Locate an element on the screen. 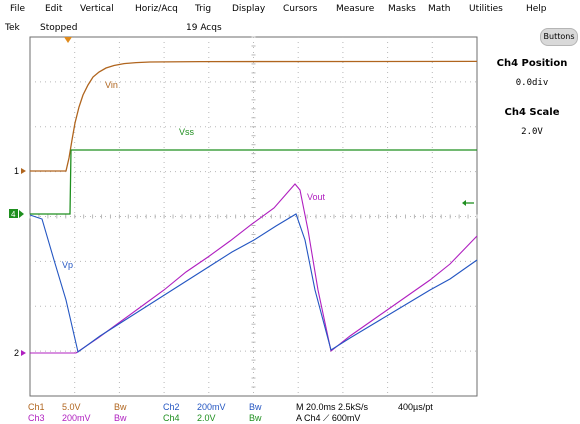  brand-label: Tek is located at coordinates (12, 28).